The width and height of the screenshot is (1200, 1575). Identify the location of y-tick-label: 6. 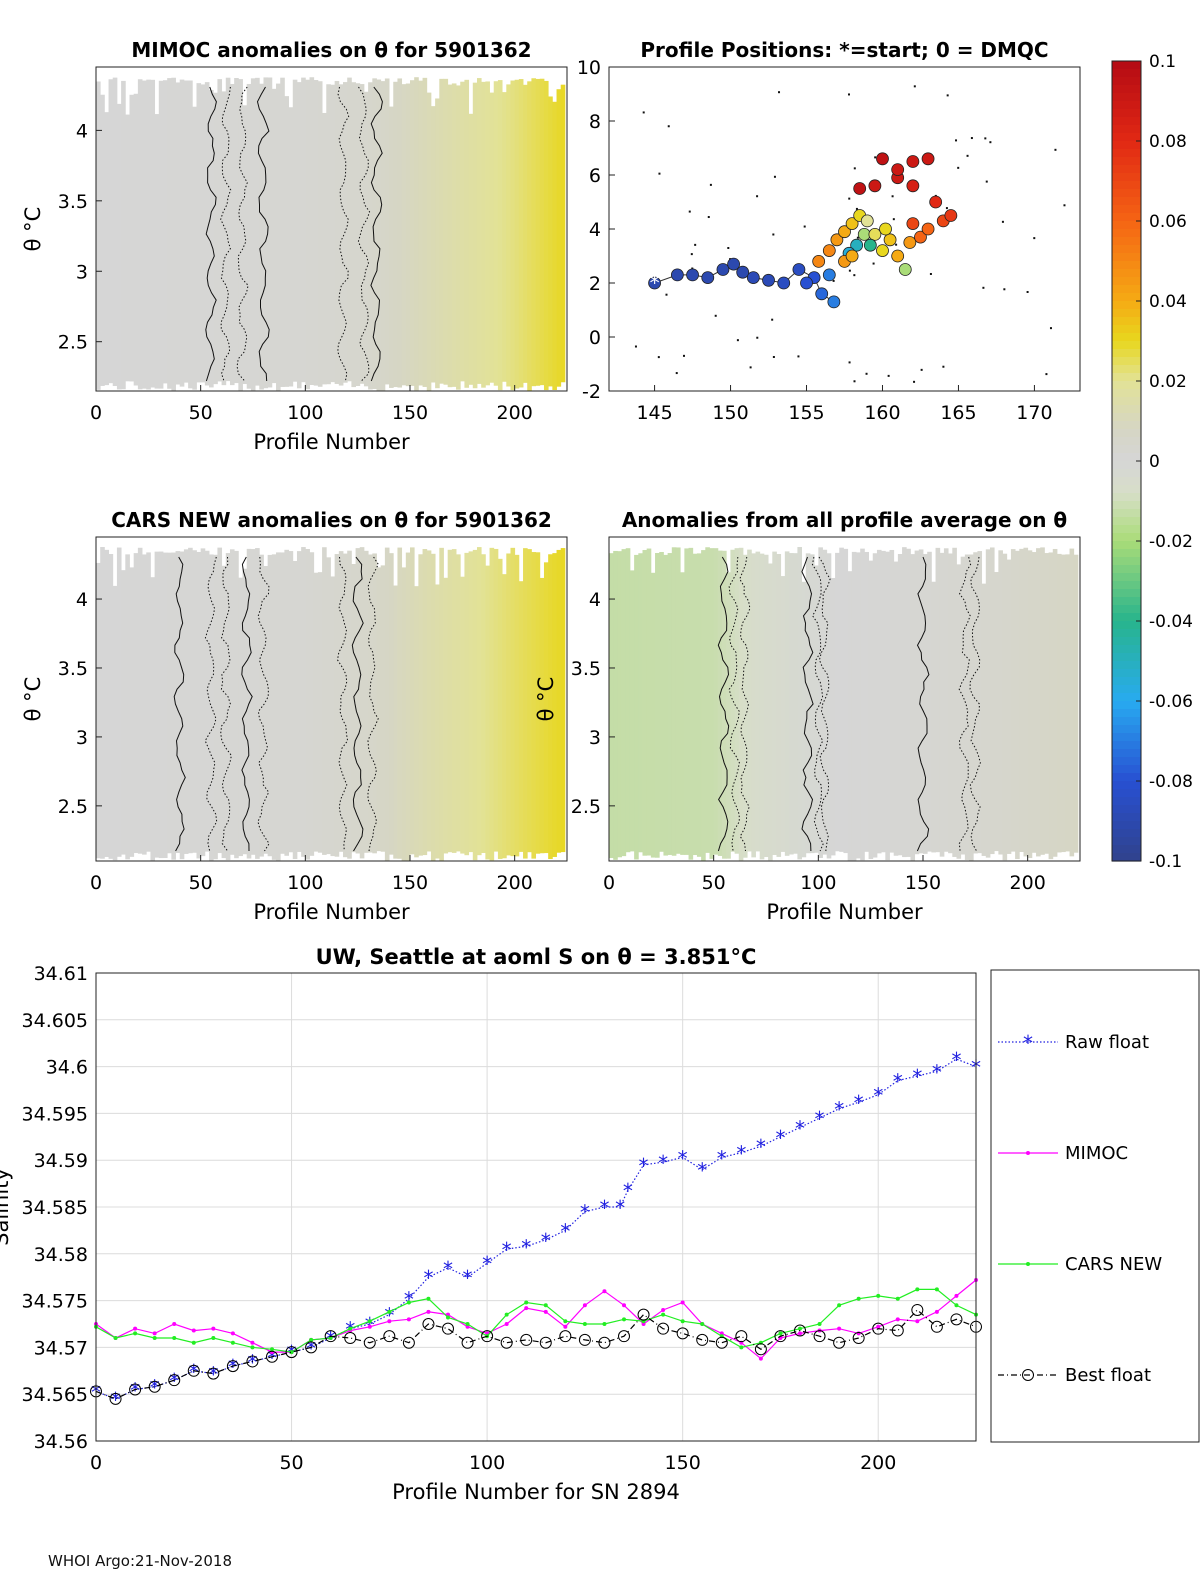
(595, 176).